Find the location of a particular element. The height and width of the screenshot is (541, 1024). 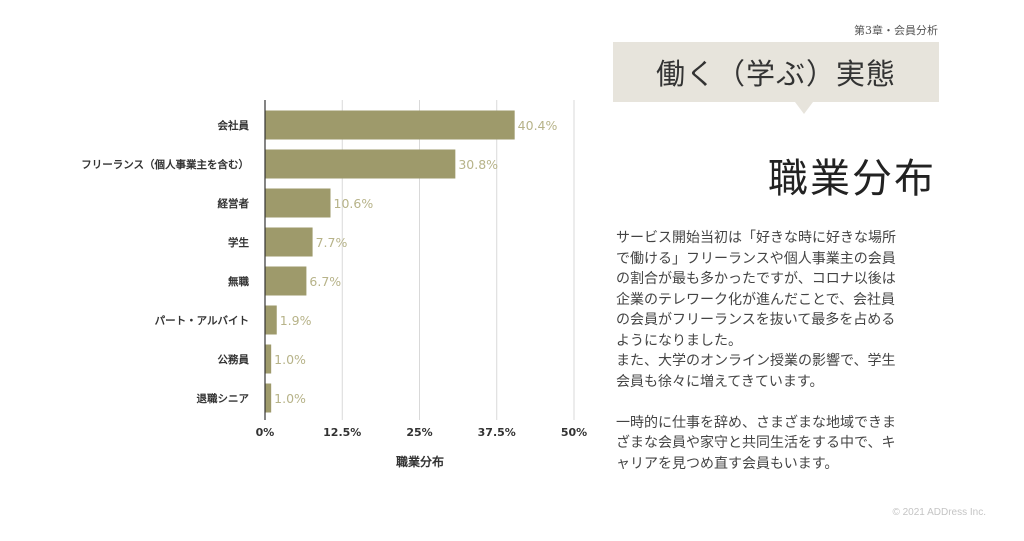

bar-value-label: 10.6% is located at coordinates (354, 203).